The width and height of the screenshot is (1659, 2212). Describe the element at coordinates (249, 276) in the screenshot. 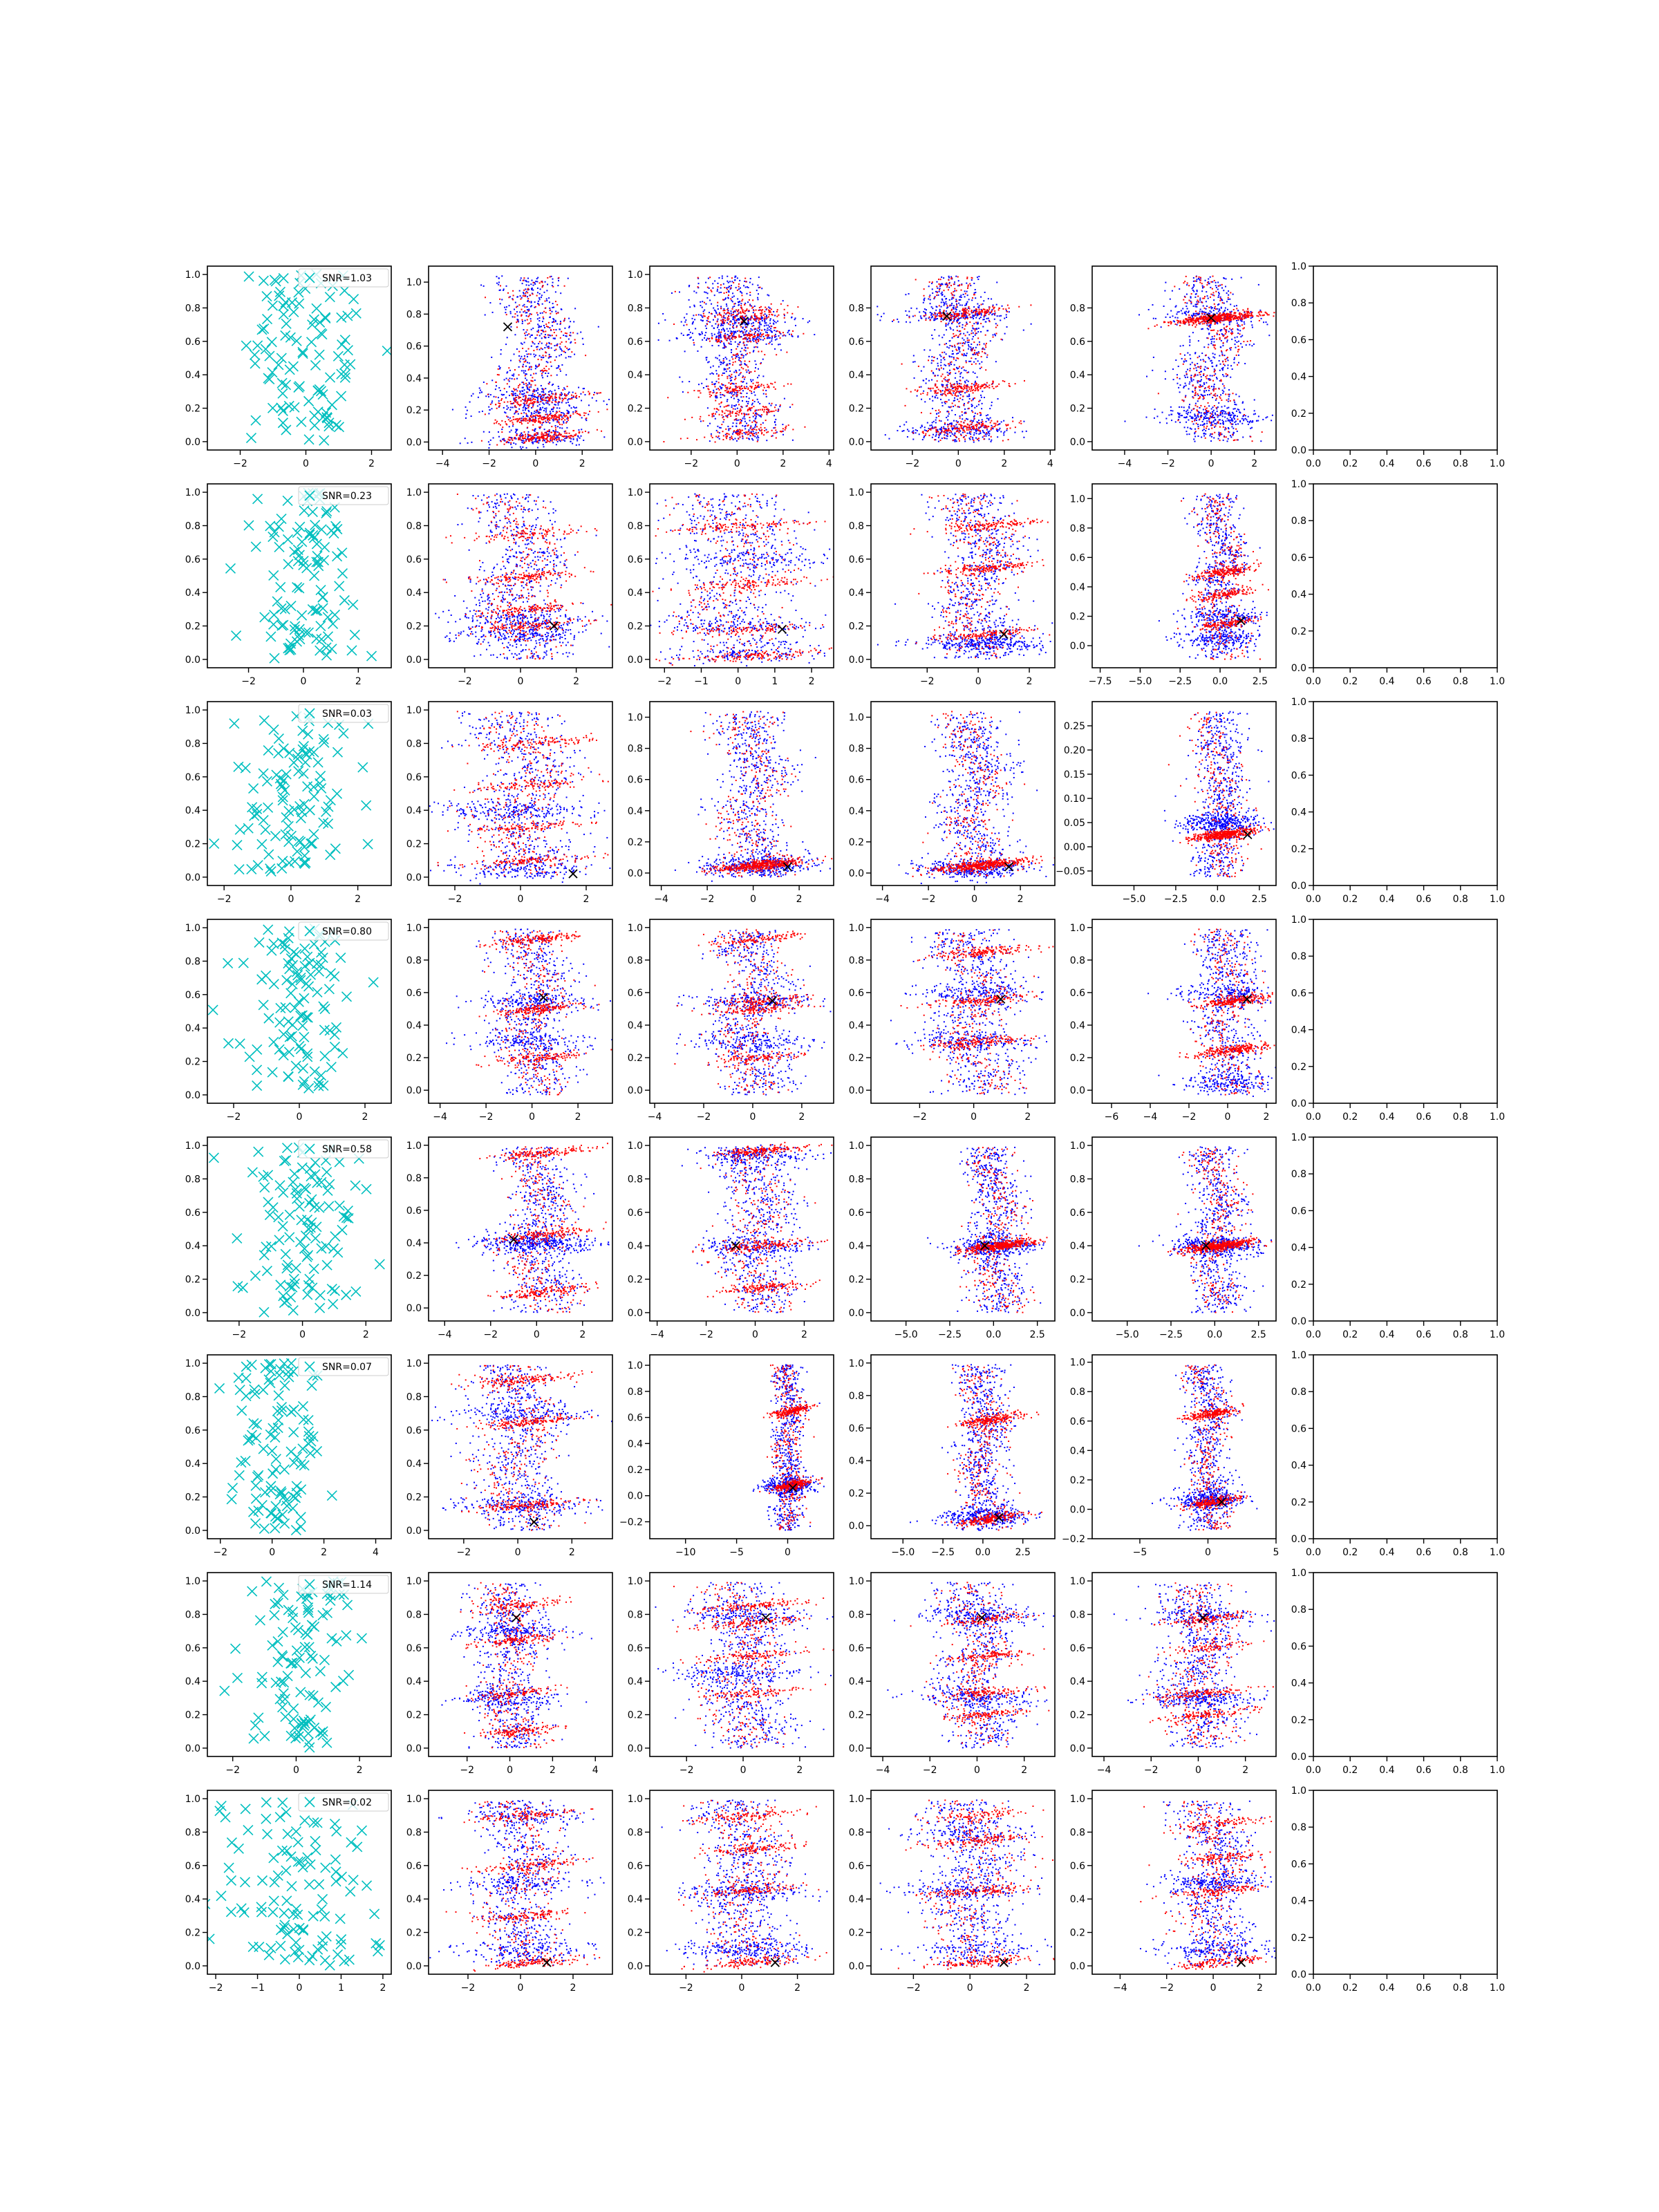

I see `cyan-x-marker` at that location.